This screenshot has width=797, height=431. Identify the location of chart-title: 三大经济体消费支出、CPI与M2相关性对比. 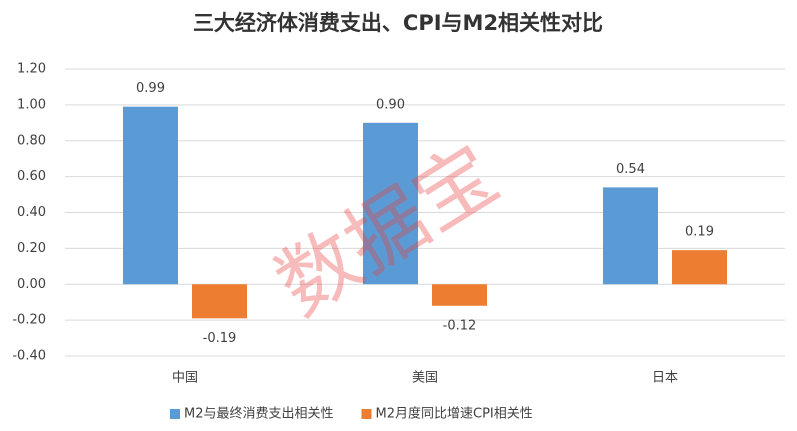
(398, 23).